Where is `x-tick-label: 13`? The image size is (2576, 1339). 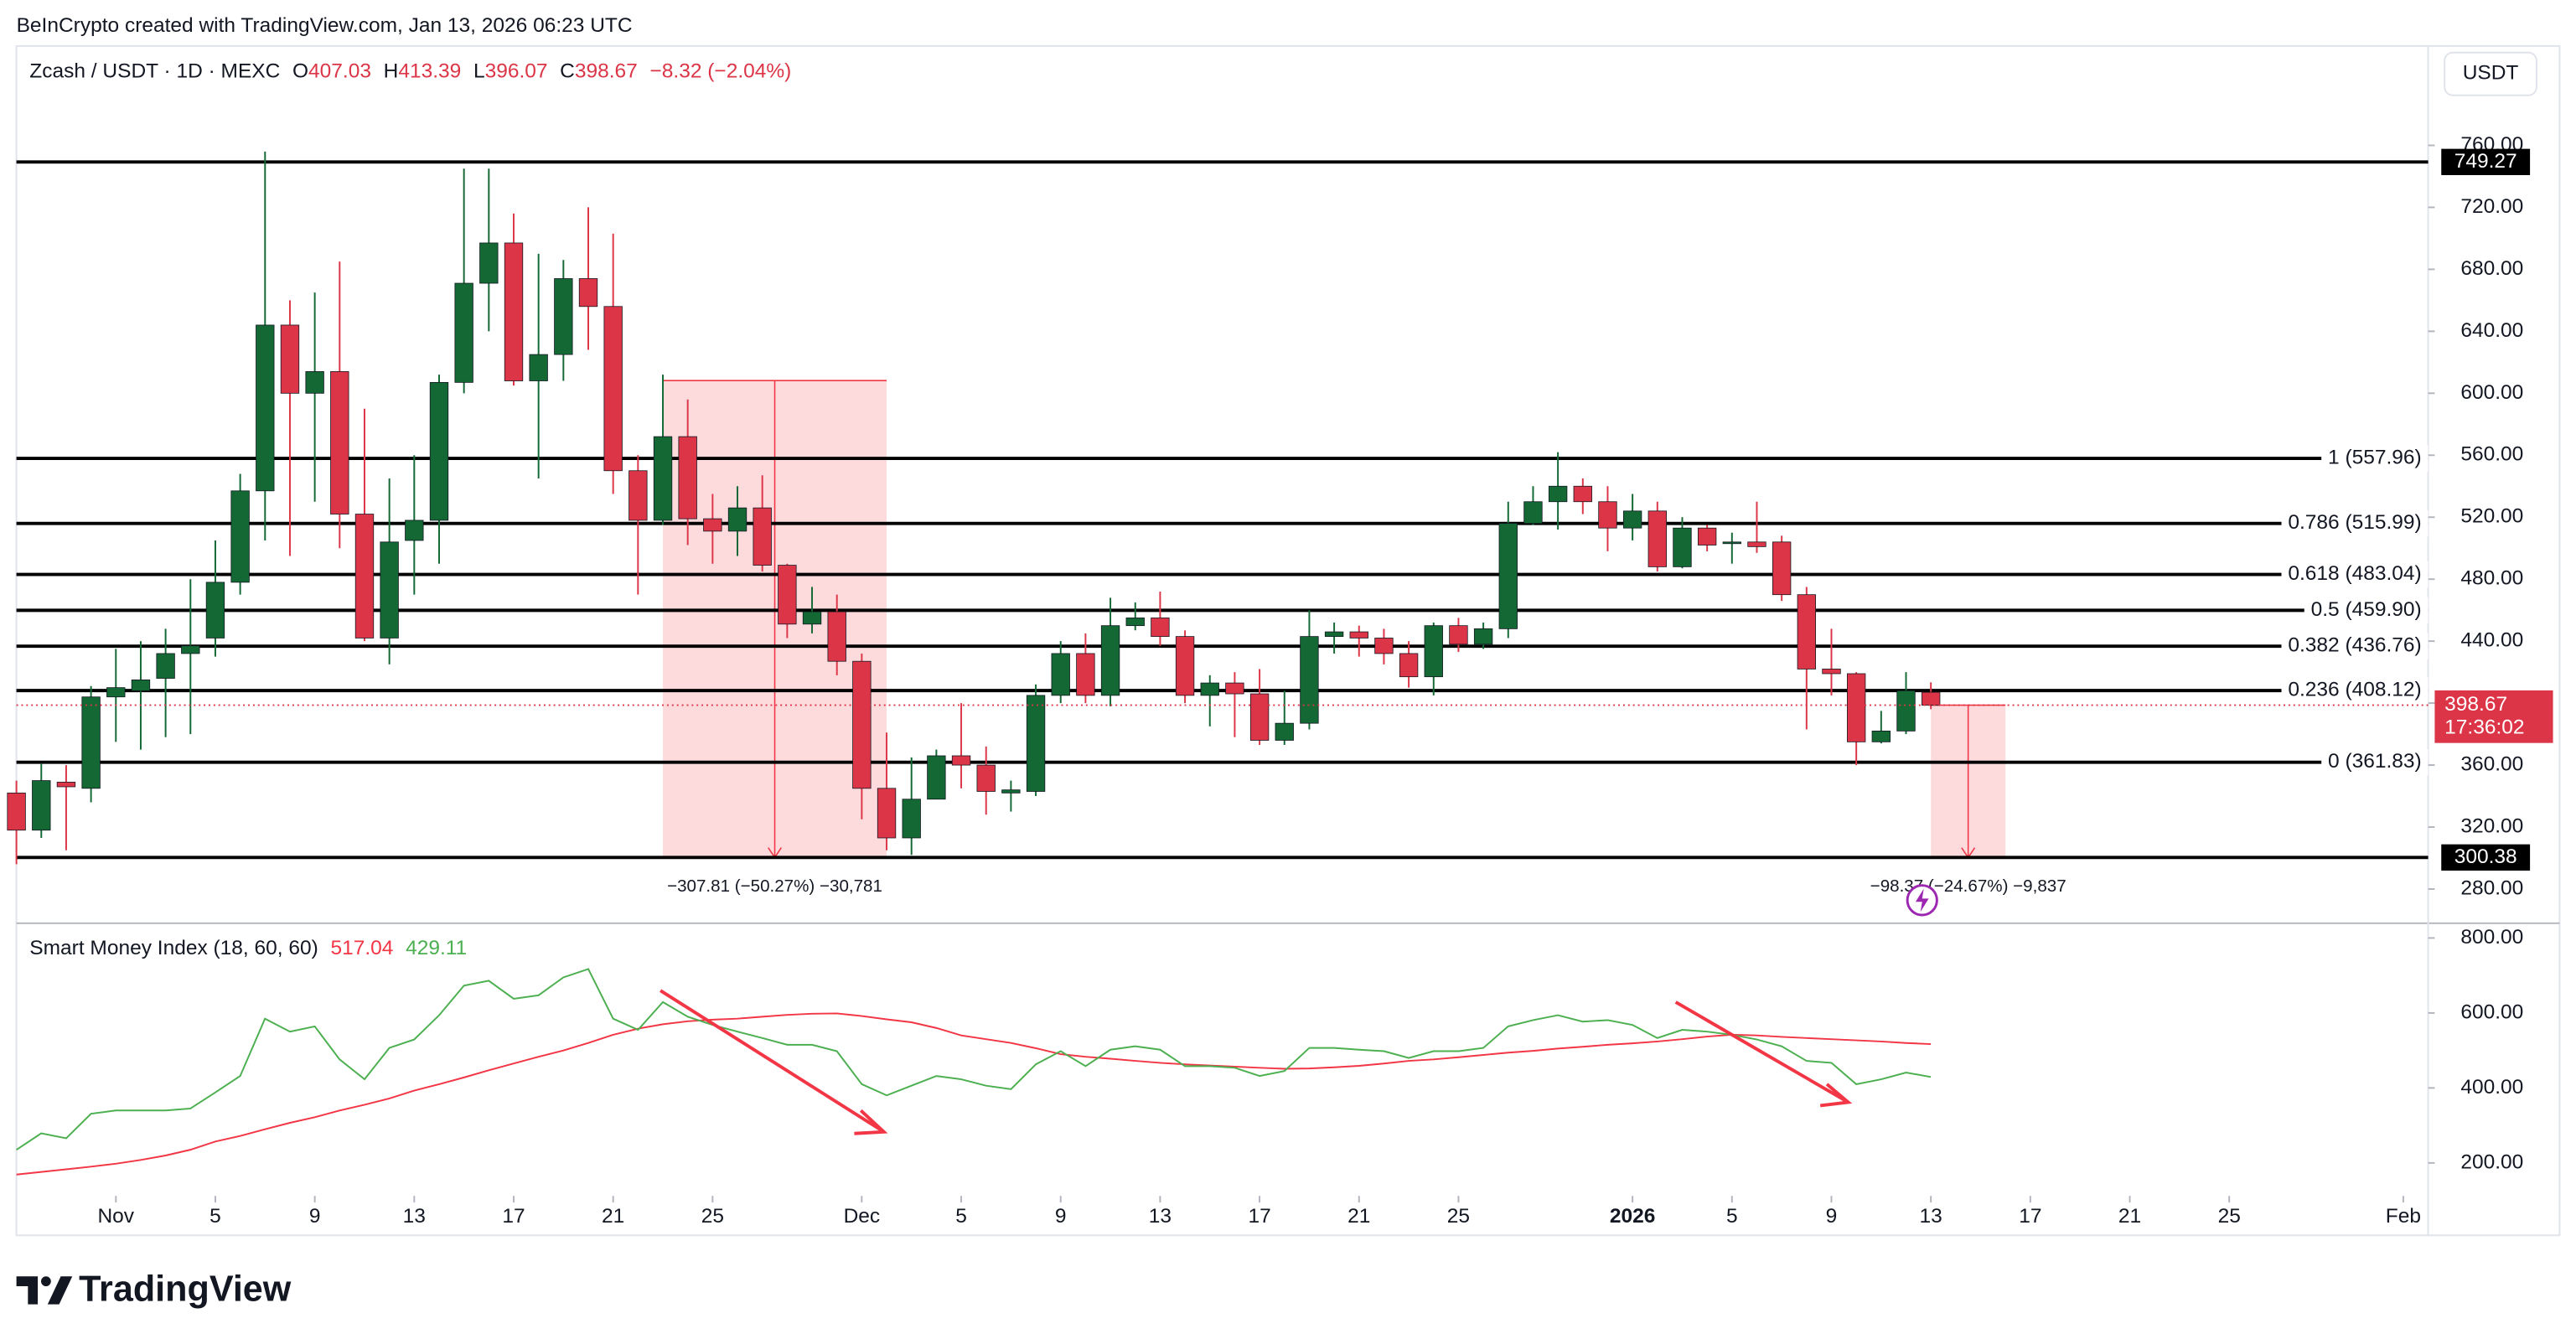
x-tick-label: 13 is located at coordinates (414, 1216).